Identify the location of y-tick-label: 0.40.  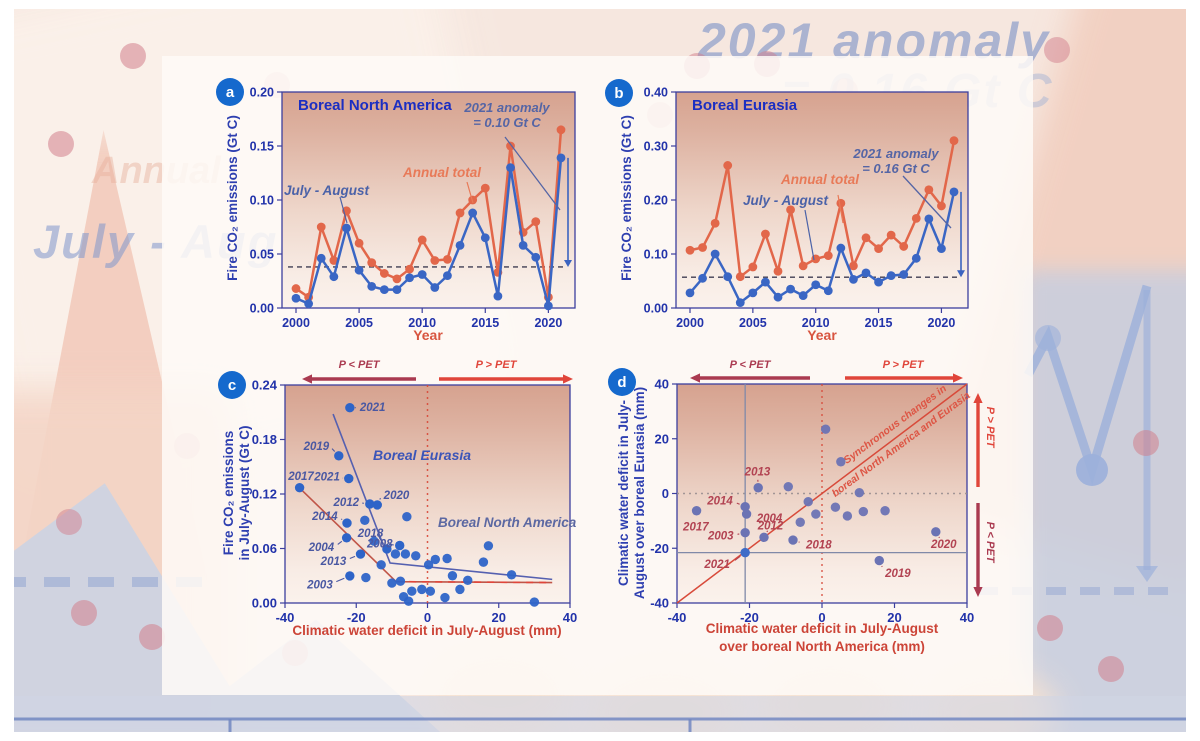
(656, 93).